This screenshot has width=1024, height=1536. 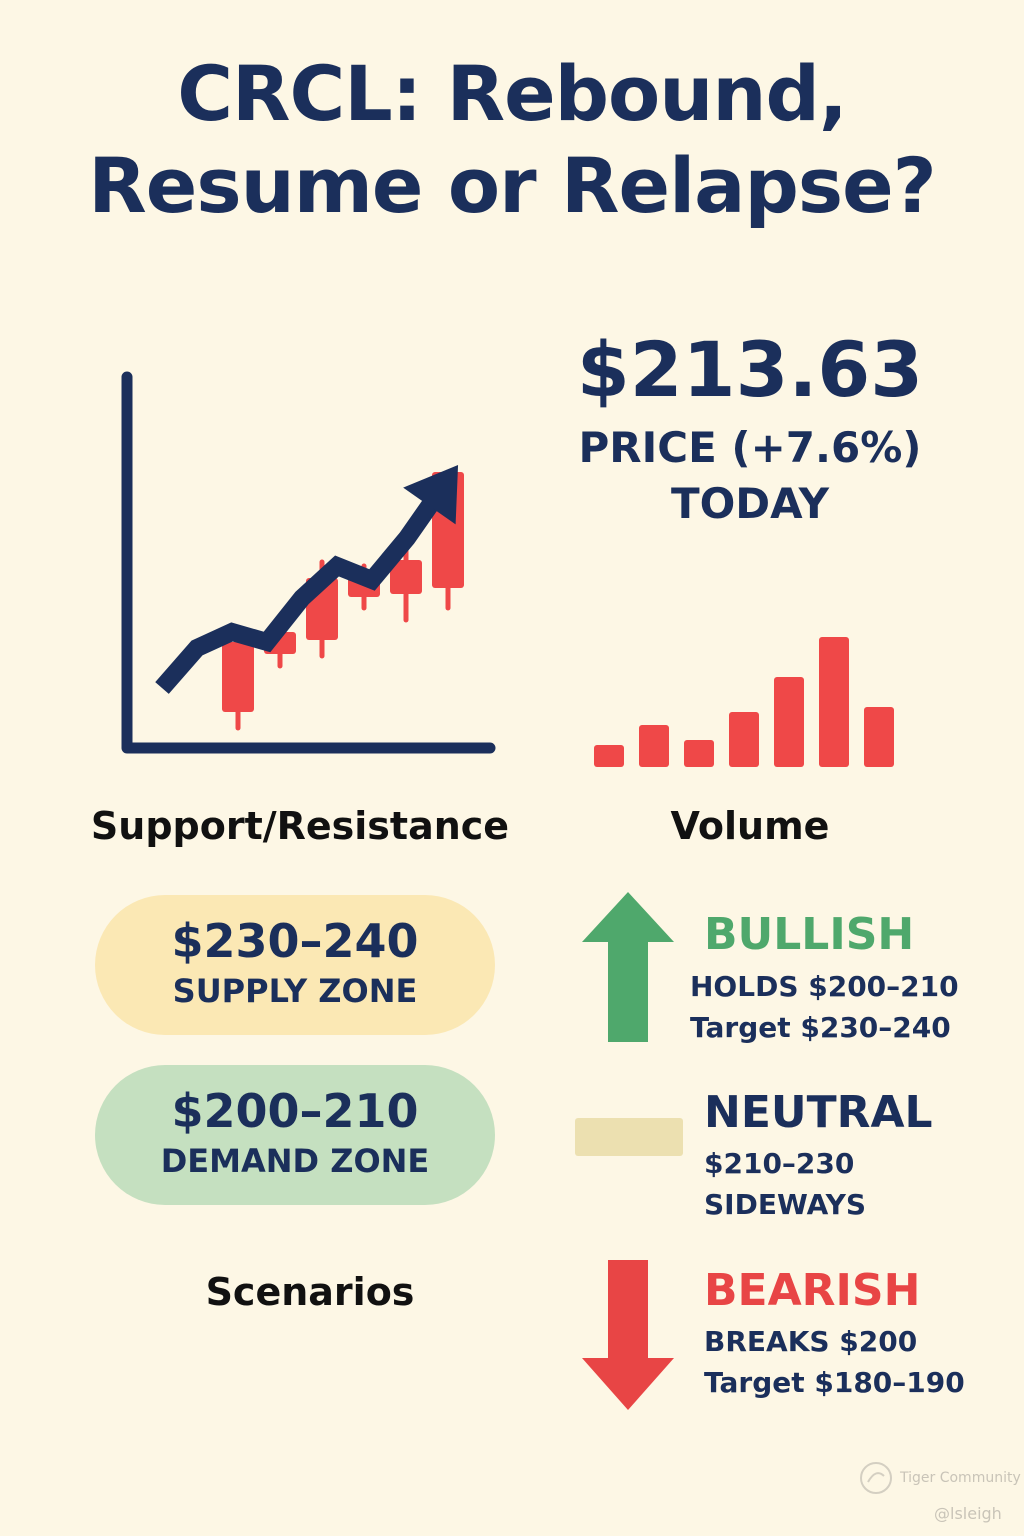 What do you see at coordinates (750, 503) in the screenshot?
I see `price-period: TODAY` at bounding box center [750, 503].